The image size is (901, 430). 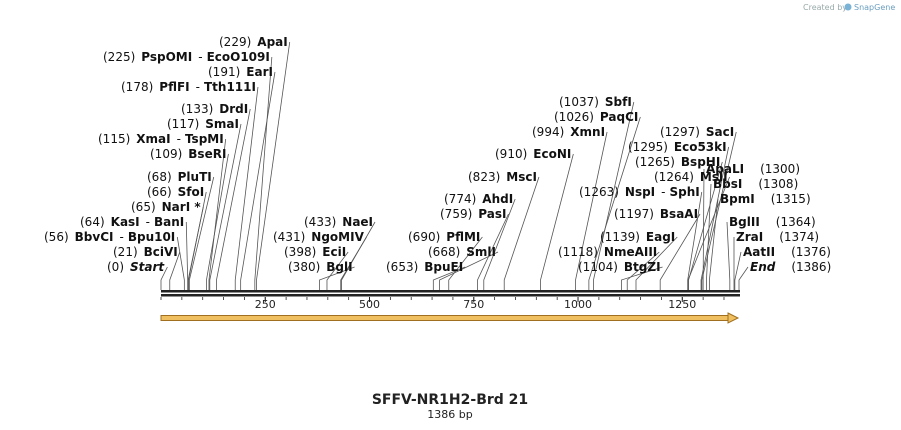 I want to click on cut-site-enzyme: Start, so click(x=147, y=267).